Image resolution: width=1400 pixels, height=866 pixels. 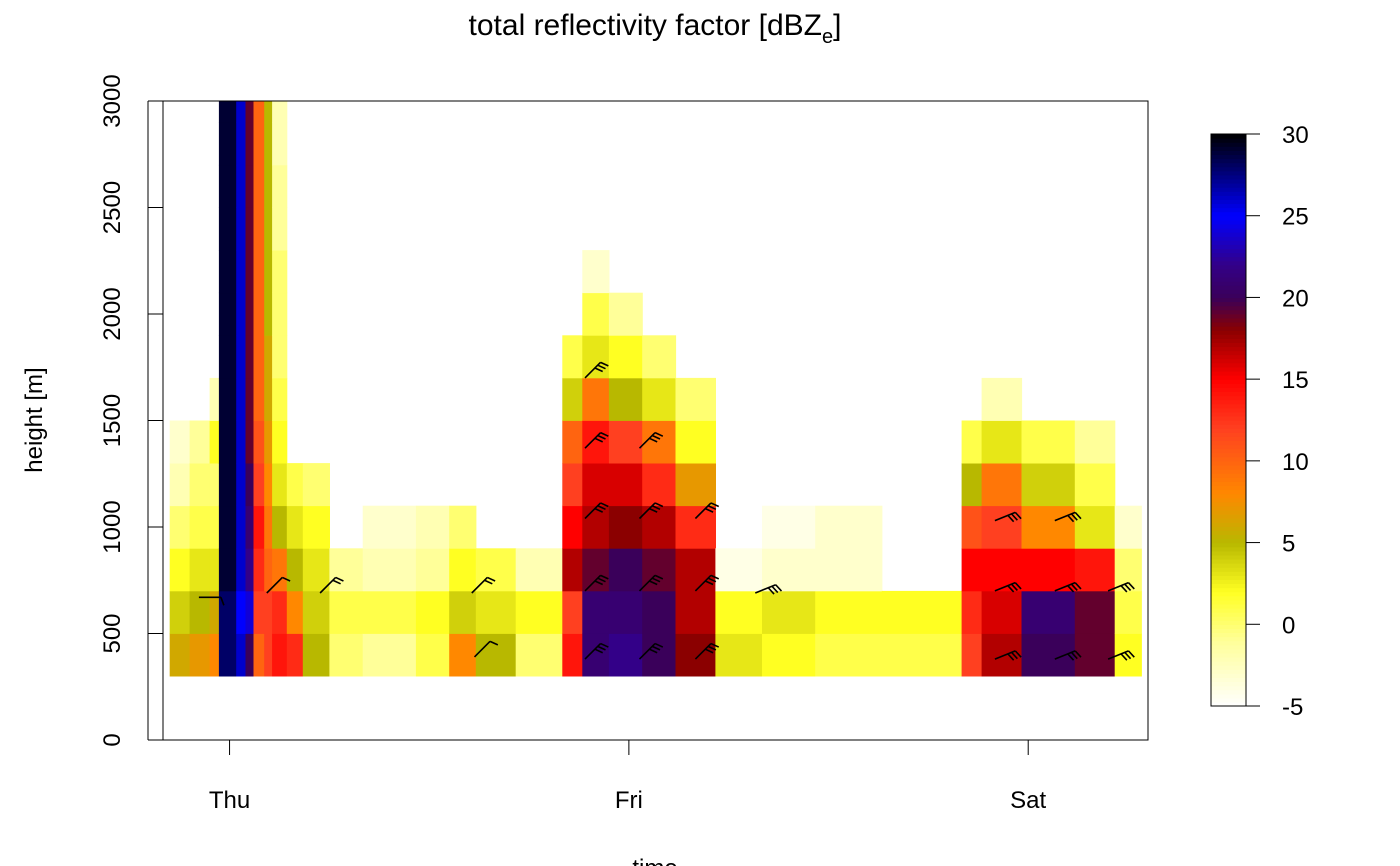 I want to click on colorbar: -5 0 5 10 15 20 25 30, so click(x=1259, y=421).